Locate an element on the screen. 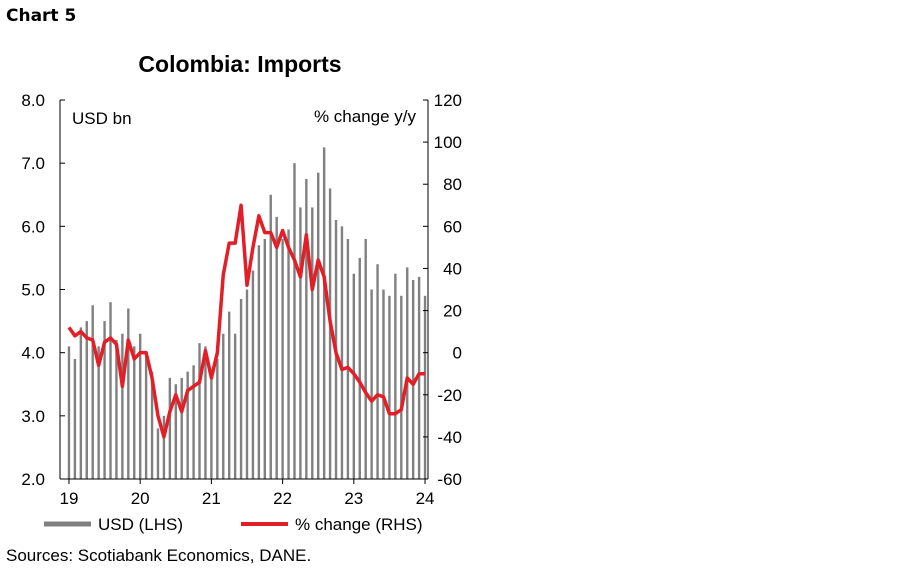  x-tick-label: 20 is located at coordinates (140, 498).